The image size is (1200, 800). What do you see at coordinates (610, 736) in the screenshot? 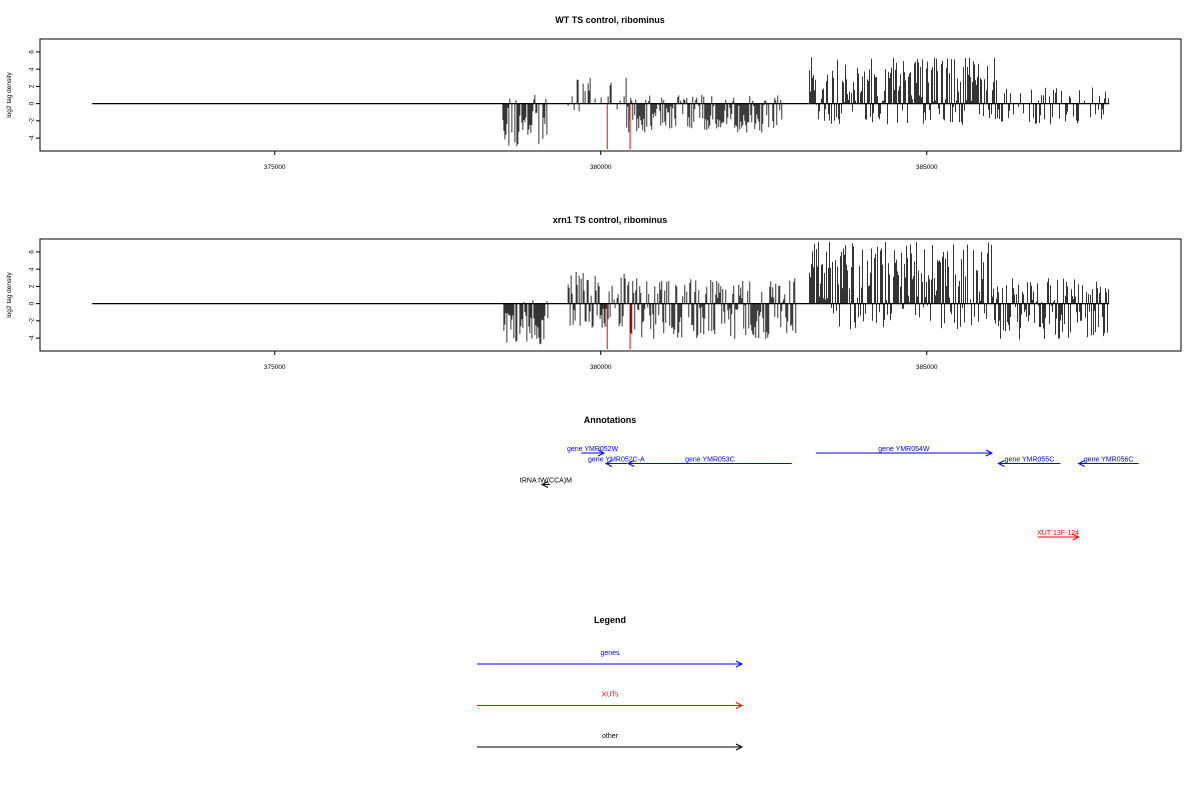
I see `legend-label: other` at bounding box center [610, 736].